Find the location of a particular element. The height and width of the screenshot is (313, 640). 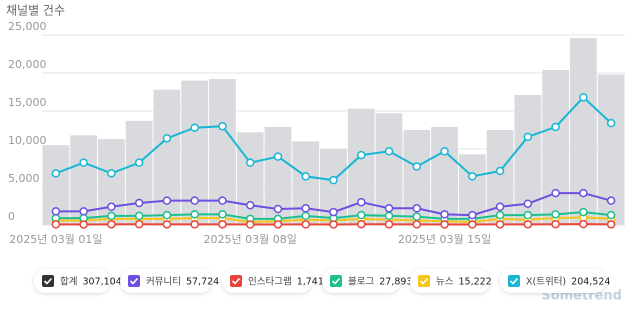

legend-item: 뉴스 15,222 is located at coordinates (451, 281).